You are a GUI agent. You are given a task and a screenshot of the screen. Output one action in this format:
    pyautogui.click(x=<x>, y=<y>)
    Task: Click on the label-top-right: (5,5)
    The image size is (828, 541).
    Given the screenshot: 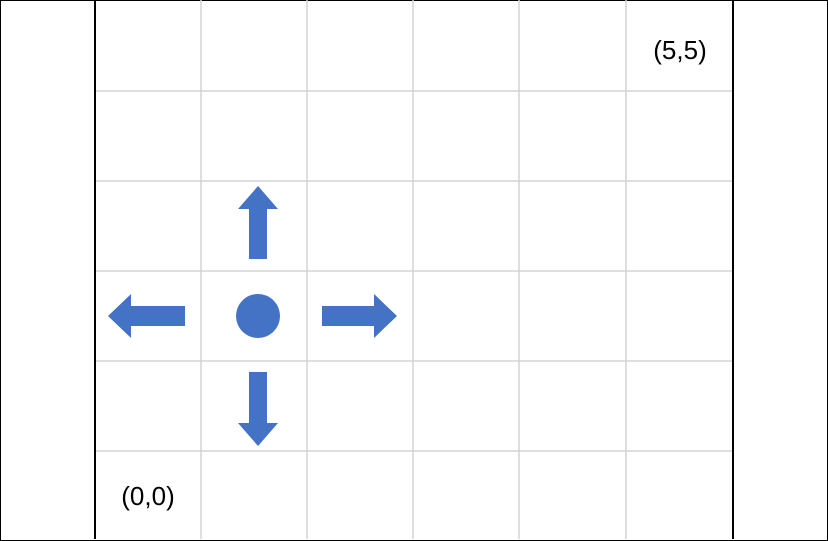 What is the action you would take?
    pyautogui.click(x=679, y=50)
    